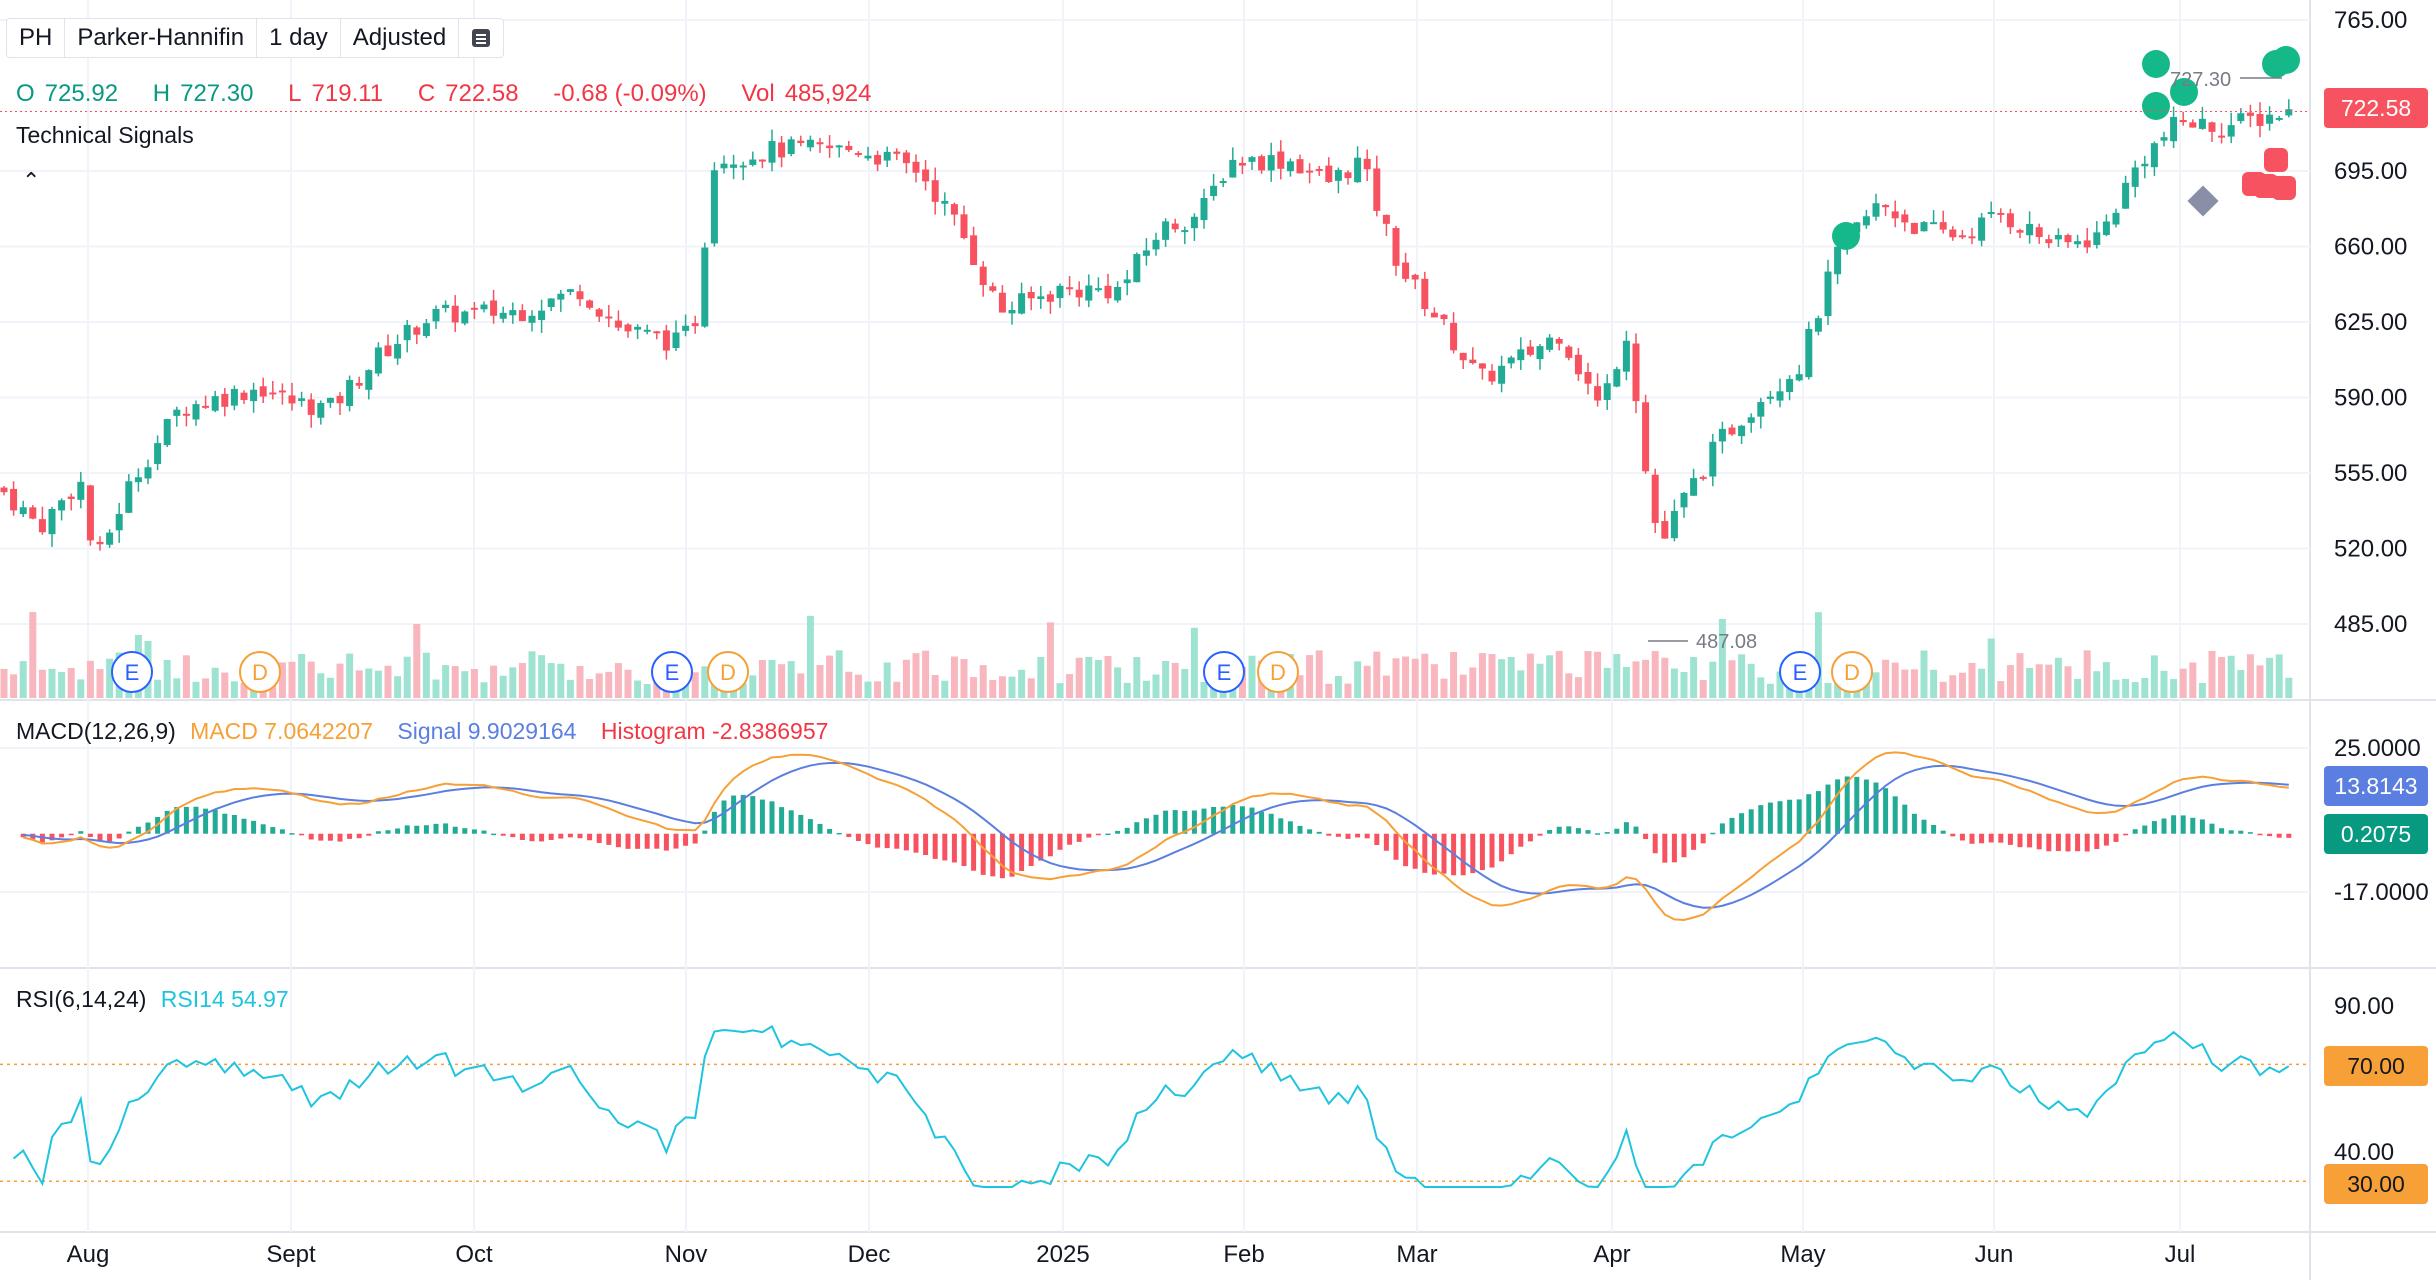 This screenshot has height=1284, width=2436. What do you see at coordinates (36, 38) in the screenshot?
I see `symbol-ticker: PH` at bounding box center [36, 38].